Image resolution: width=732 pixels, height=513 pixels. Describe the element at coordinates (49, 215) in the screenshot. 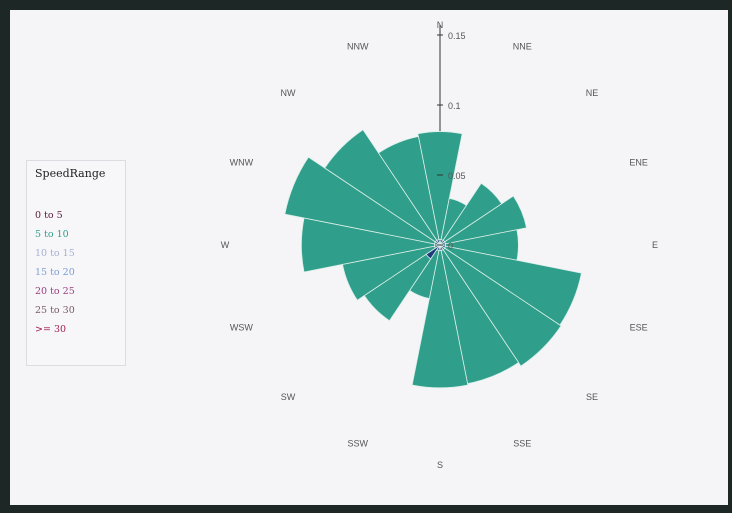

I see `legend-item: 0 to 5` at that location.